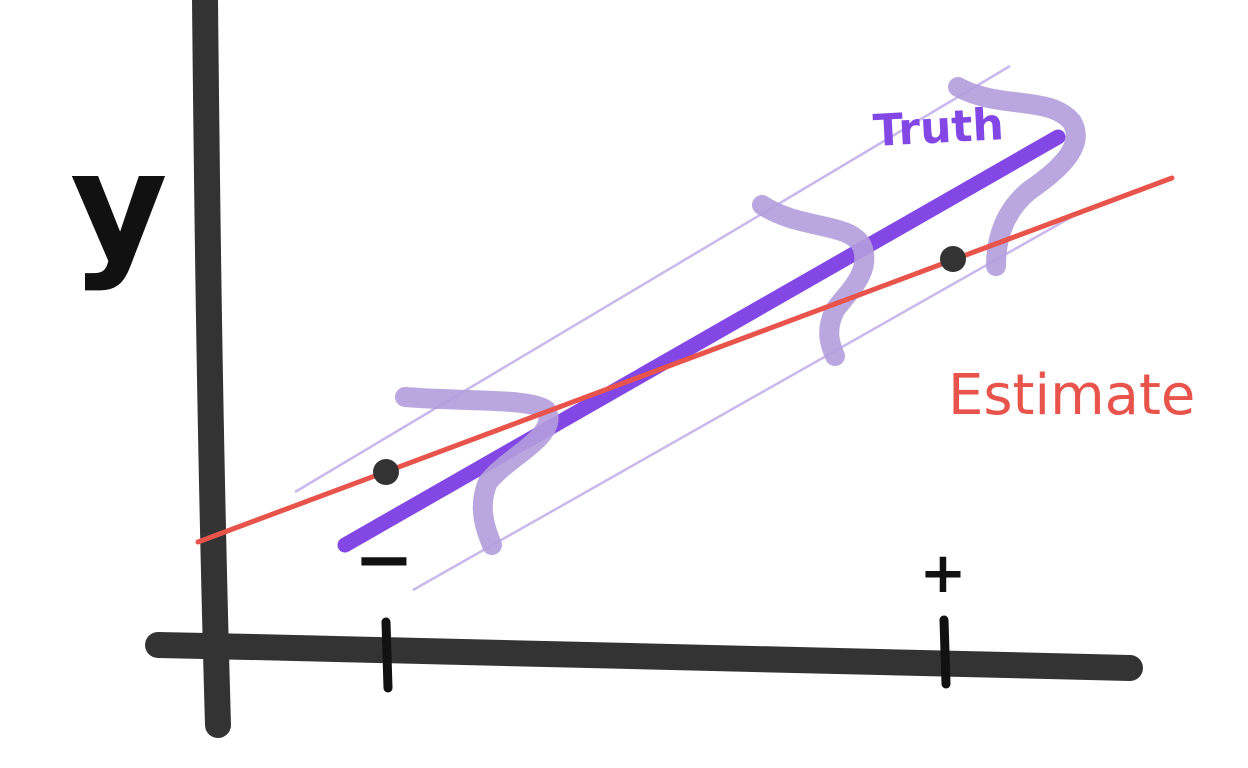  I want to click on tick-plus-label: +, so click(943, 573).